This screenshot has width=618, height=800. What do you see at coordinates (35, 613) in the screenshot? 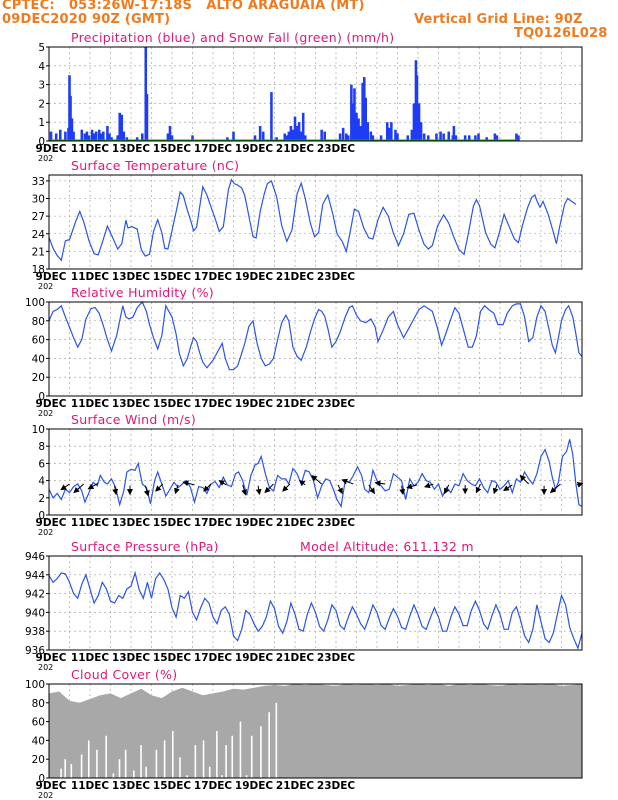
I see `y-tick-label: 940` at bounding box center [35, 613].